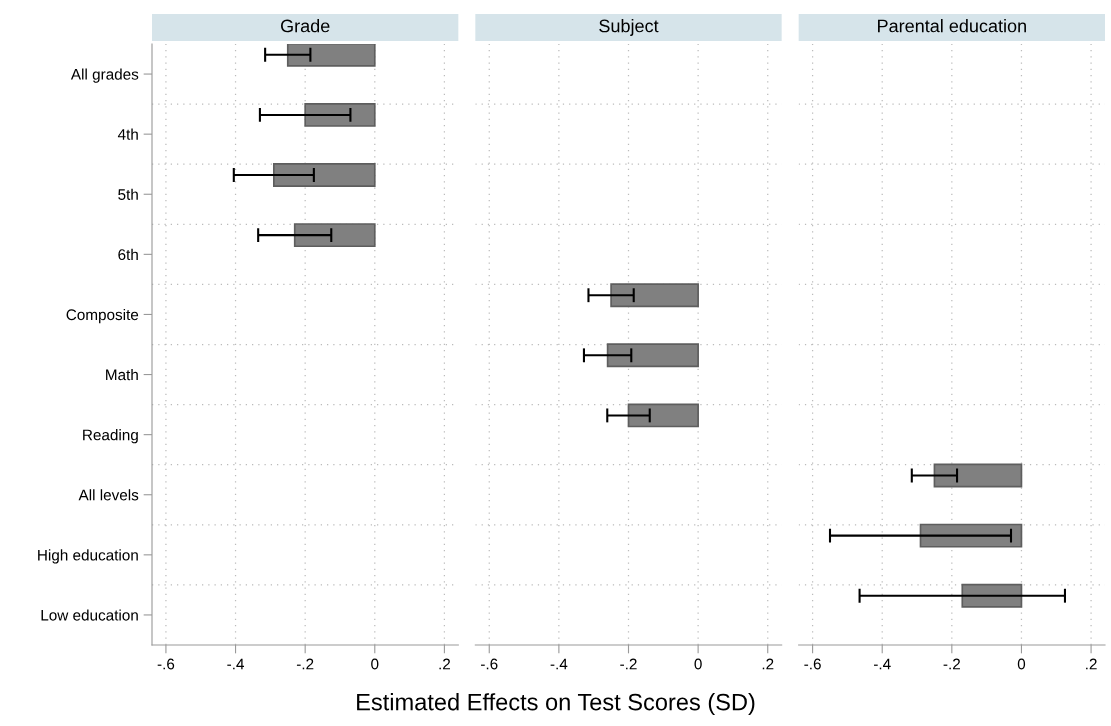 The height and width of the screenshot is (726, 1111). What do you see at coordinates (102, 316) in the screenshot?
I see `y-tick-label: Composite` at bounding box center [102, 316].